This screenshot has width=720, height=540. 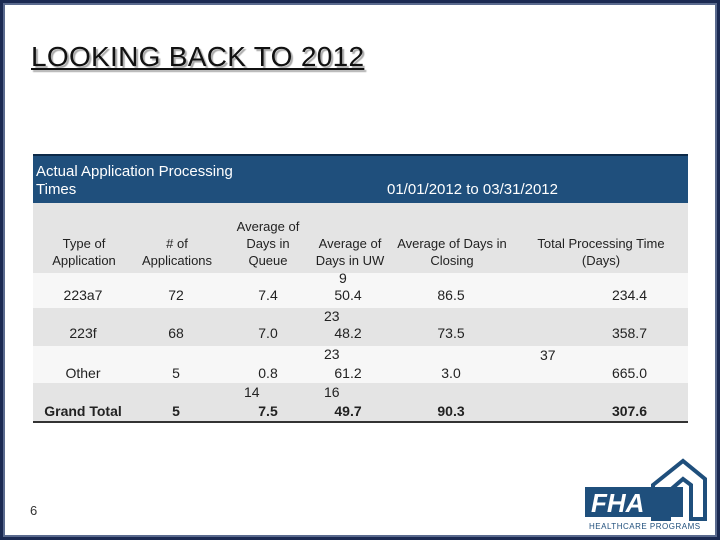 I want to click on table-cell: 73.5, so click(x=451, y=333).